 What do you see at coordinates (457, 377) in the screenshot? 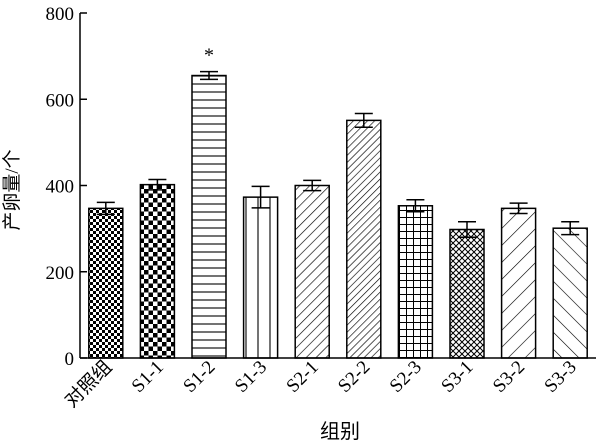
I see `x-tick-label: S3-1` at bounding box center [457, 377].